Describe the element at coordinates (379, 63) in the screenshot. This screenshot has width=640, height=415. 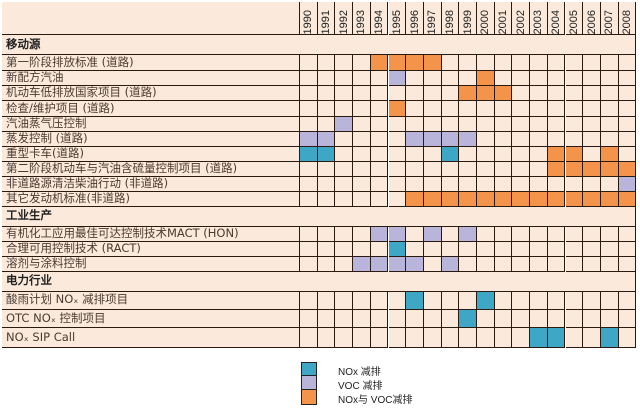
I see `mark-both-1994` at that location.